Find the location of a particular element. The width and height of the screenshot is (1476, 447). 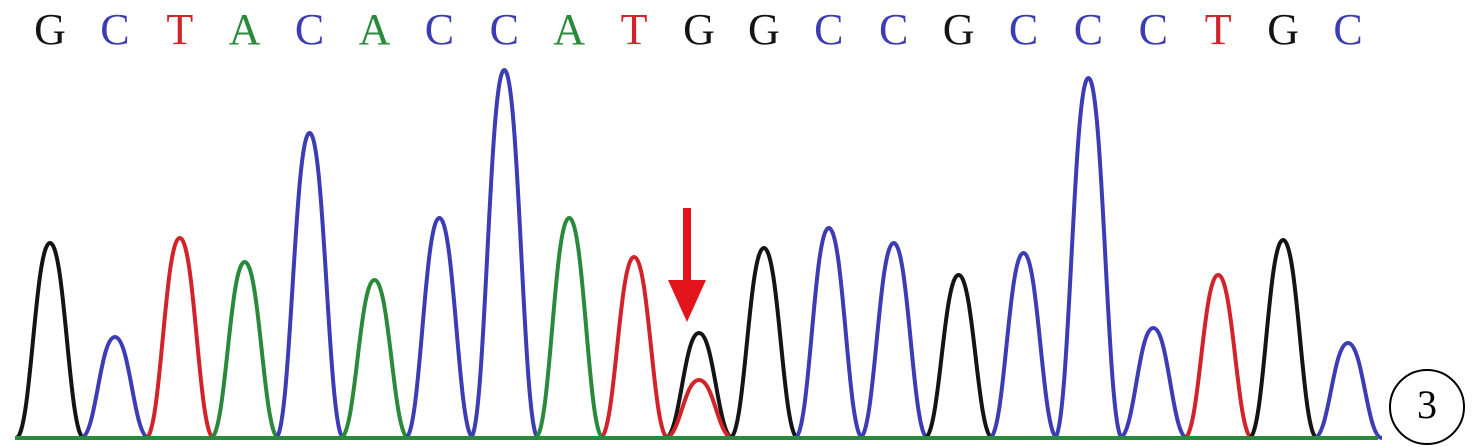

panel-label: 3 is located at coordinates (1427, 404).